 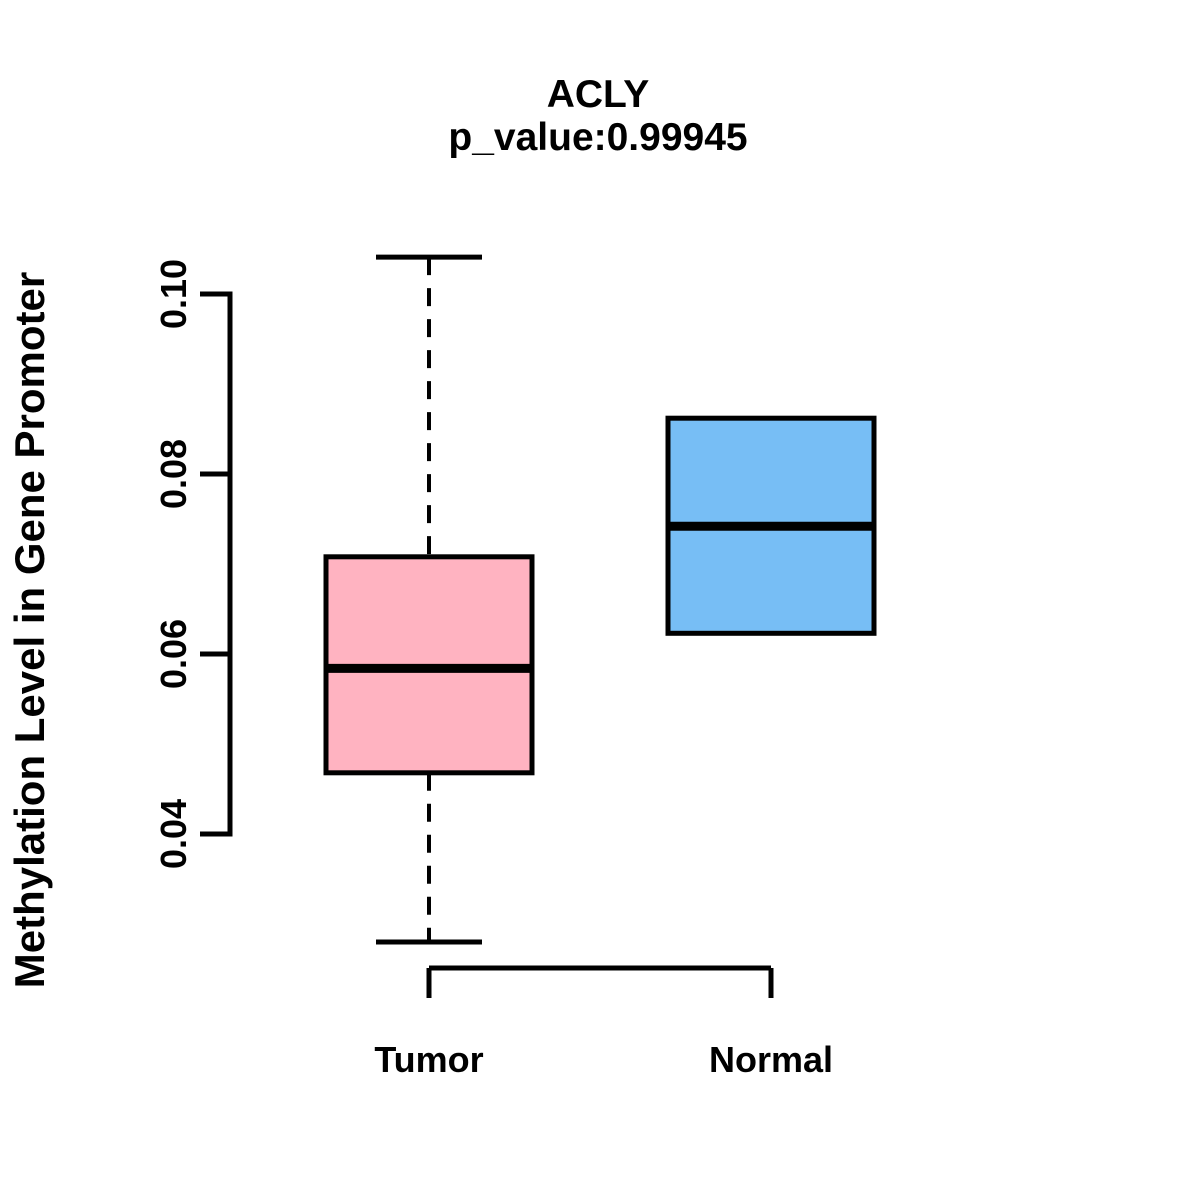 I want to click on y-axis-tick-label: 0.06, so click(x=173, y=654).